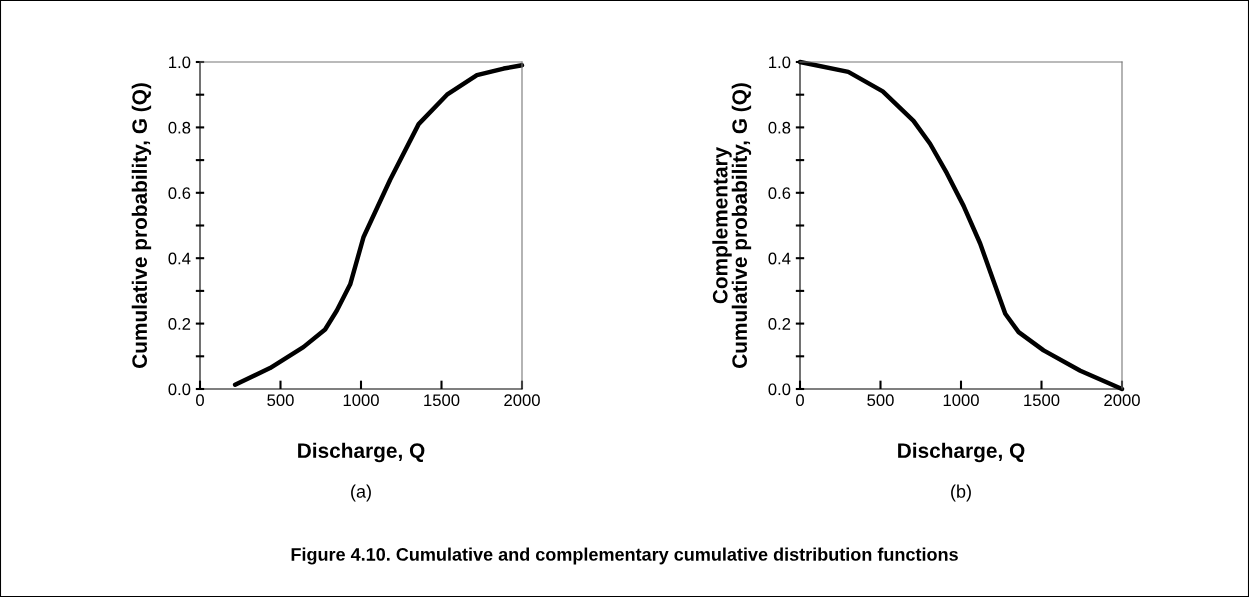  What do you see at coordinates (961, 493) in the screenshot?
I see `text: (b)` at bounding box center [961, 493].